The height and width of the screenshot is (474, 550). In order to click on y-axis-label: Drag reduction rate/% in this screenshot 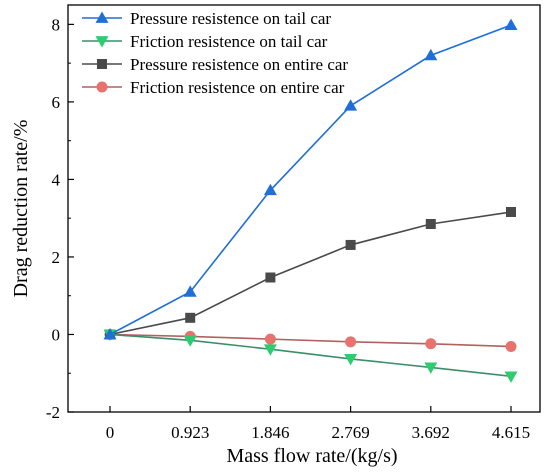, I will do `click(21, 209)`.